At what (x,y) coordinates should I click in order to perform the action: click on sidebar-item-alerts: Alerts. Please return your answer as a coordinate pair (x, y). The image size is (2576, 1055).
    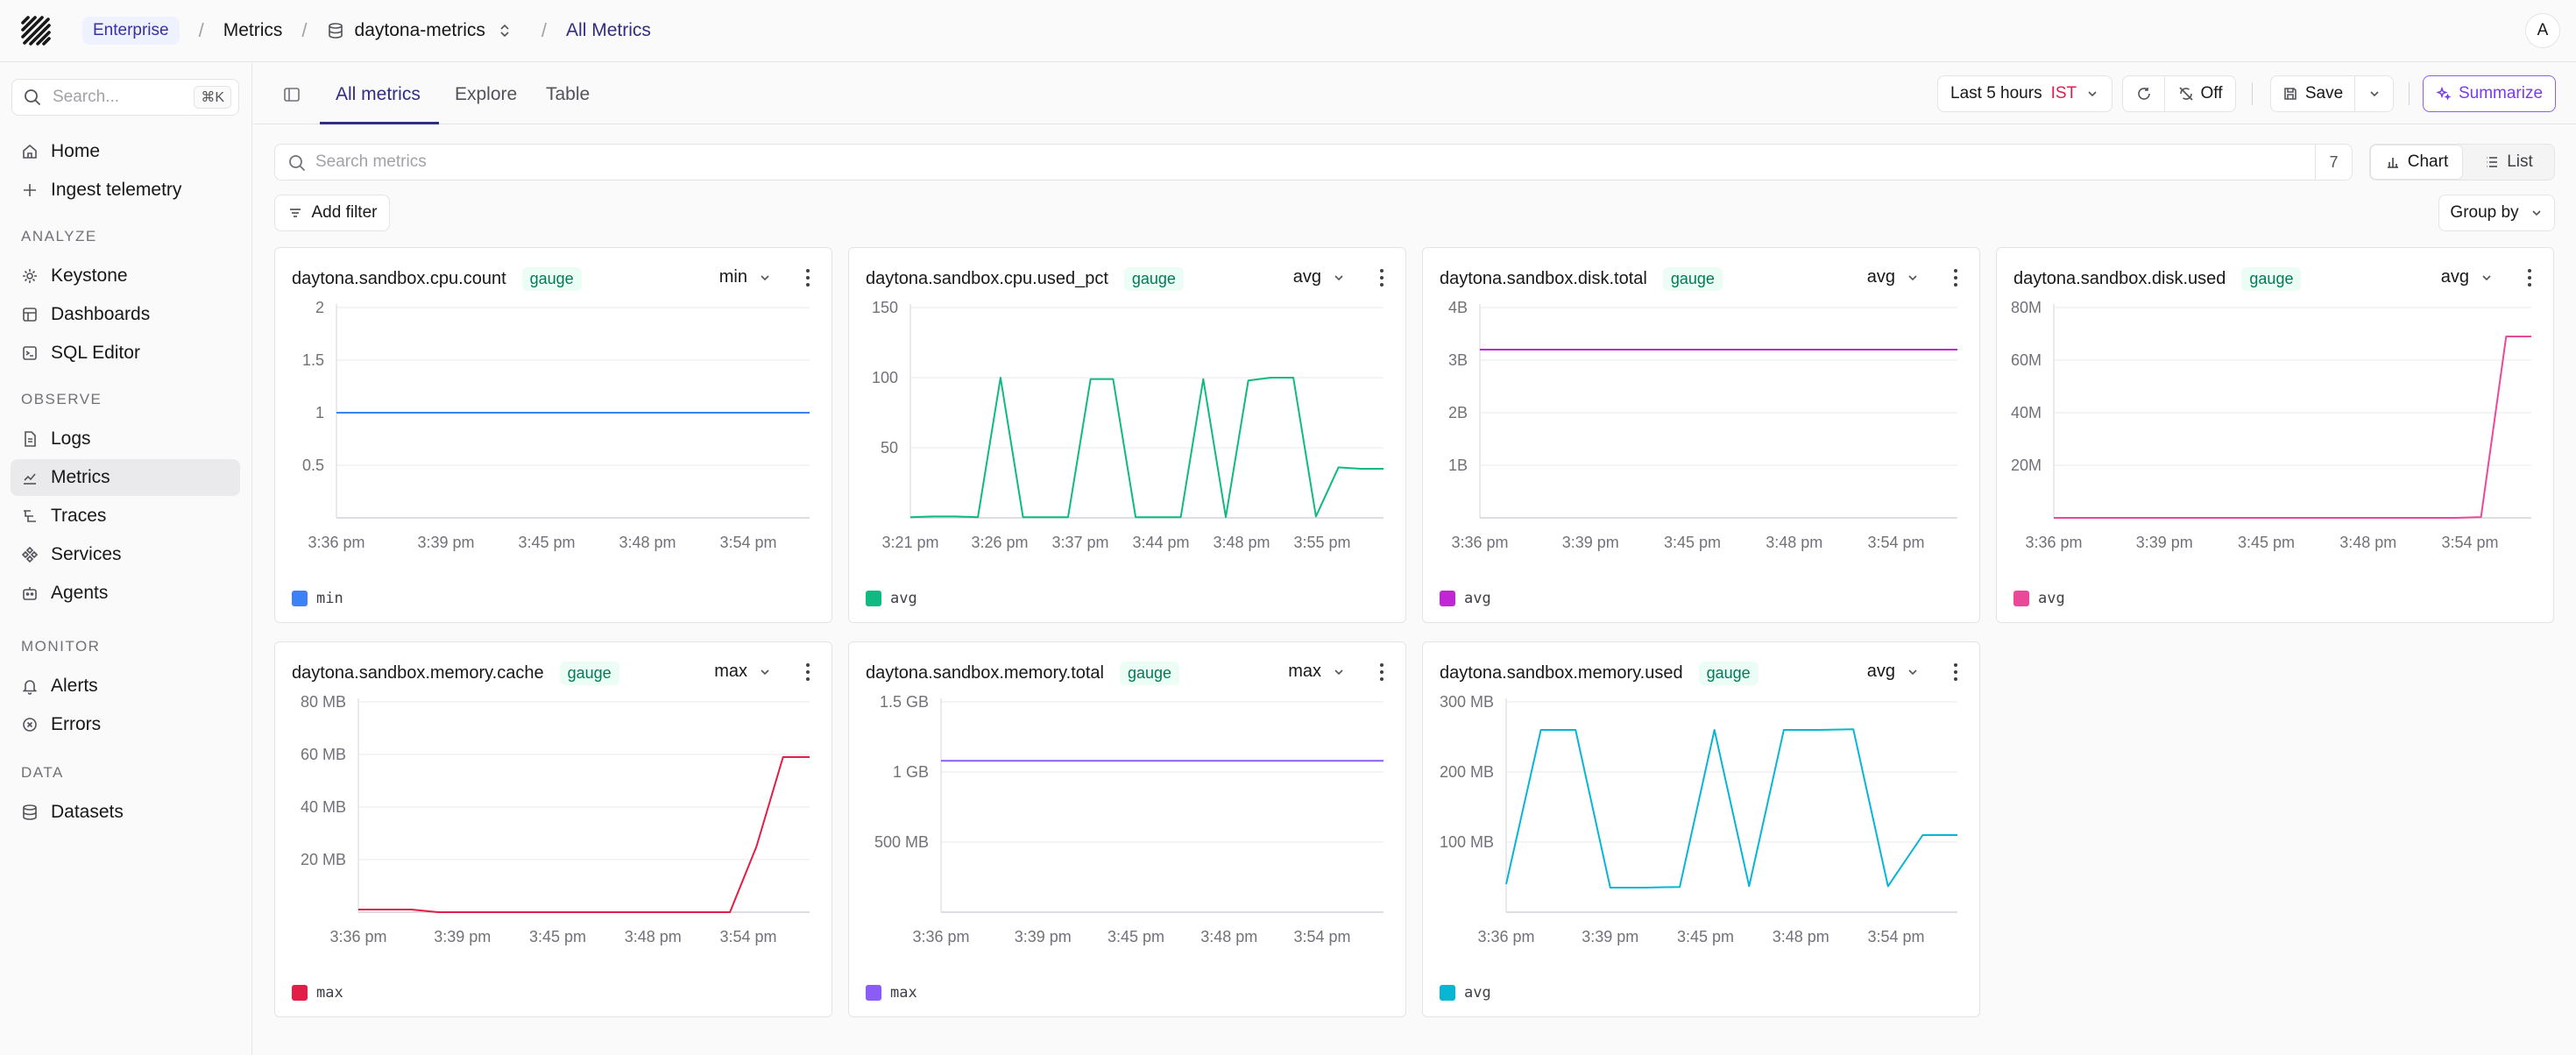
    Looking at the image, I should click on (125, 686).